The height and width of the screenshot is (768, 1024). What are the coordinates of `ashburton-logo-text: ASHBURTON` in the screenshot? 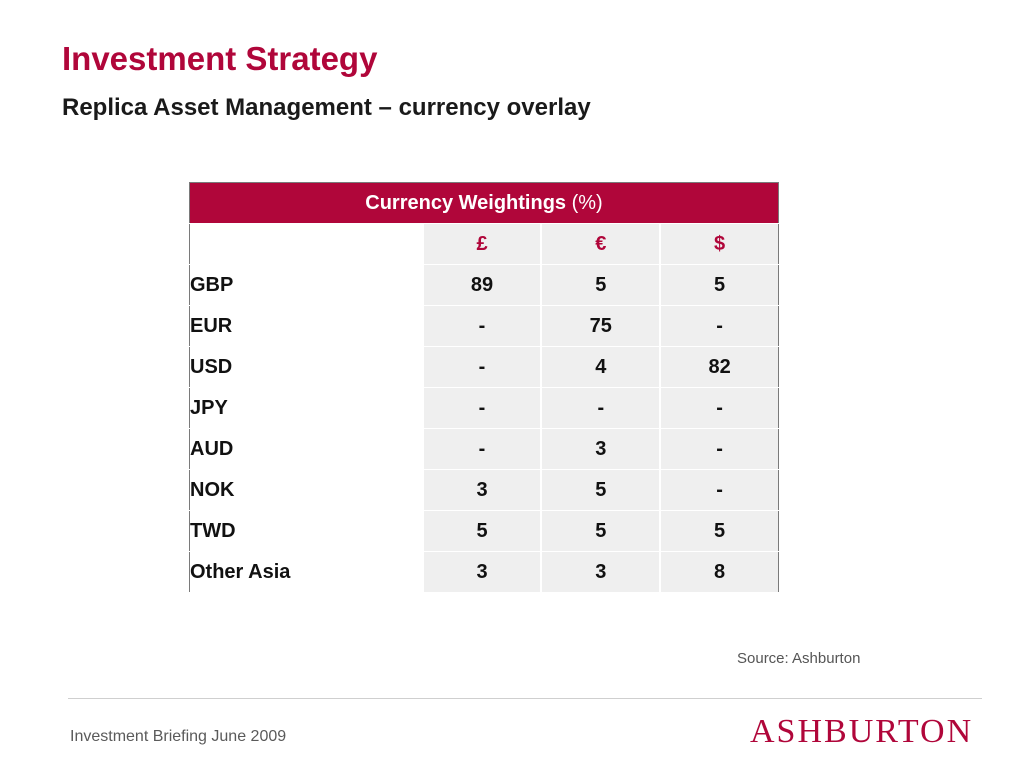 It's located at (861, 731).